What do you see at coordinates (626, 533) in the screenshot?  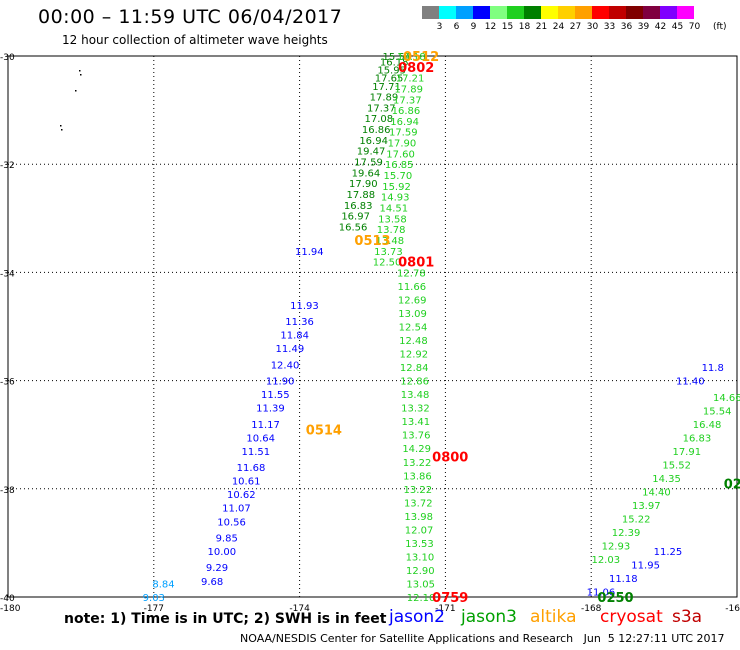 I see `swh-value: 12.39` at bounding box center [626, 533].